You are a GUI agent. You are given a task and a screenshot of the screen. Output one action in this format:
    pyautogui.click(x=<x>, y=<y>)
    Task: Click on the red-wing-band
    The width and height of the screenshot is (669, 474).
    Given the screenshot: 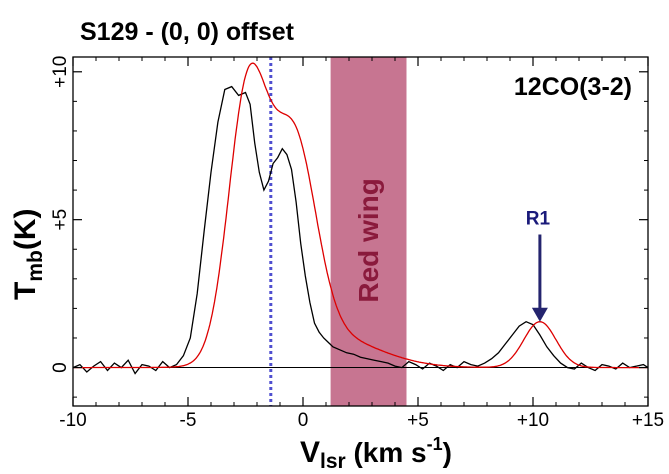 What is the action you would take?
    pyautogui.click(x=368, y=231)
    